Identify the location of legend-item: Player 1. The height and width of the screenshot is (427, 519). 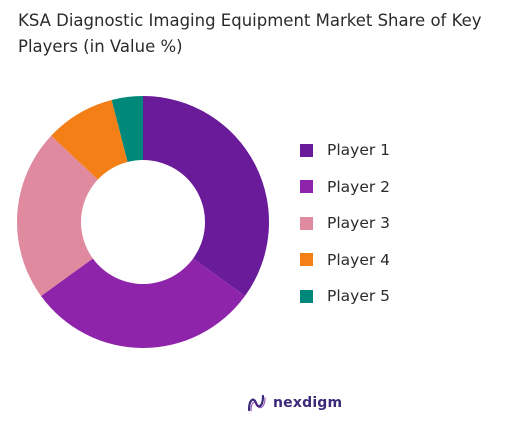
(345, 150).